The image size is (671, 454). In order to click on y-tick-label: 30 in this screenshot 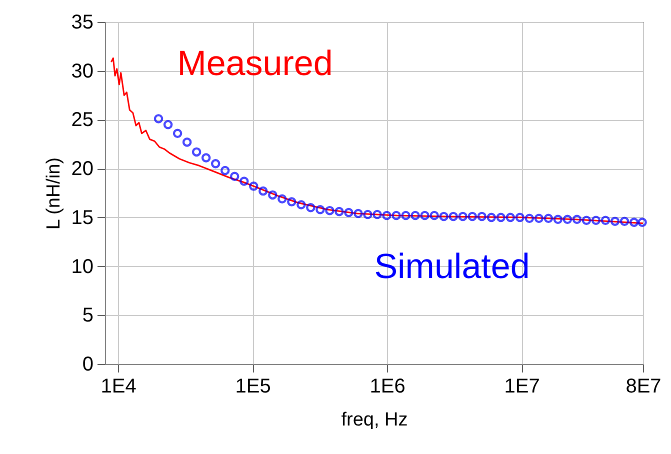, I will do `click(82, 71)`.